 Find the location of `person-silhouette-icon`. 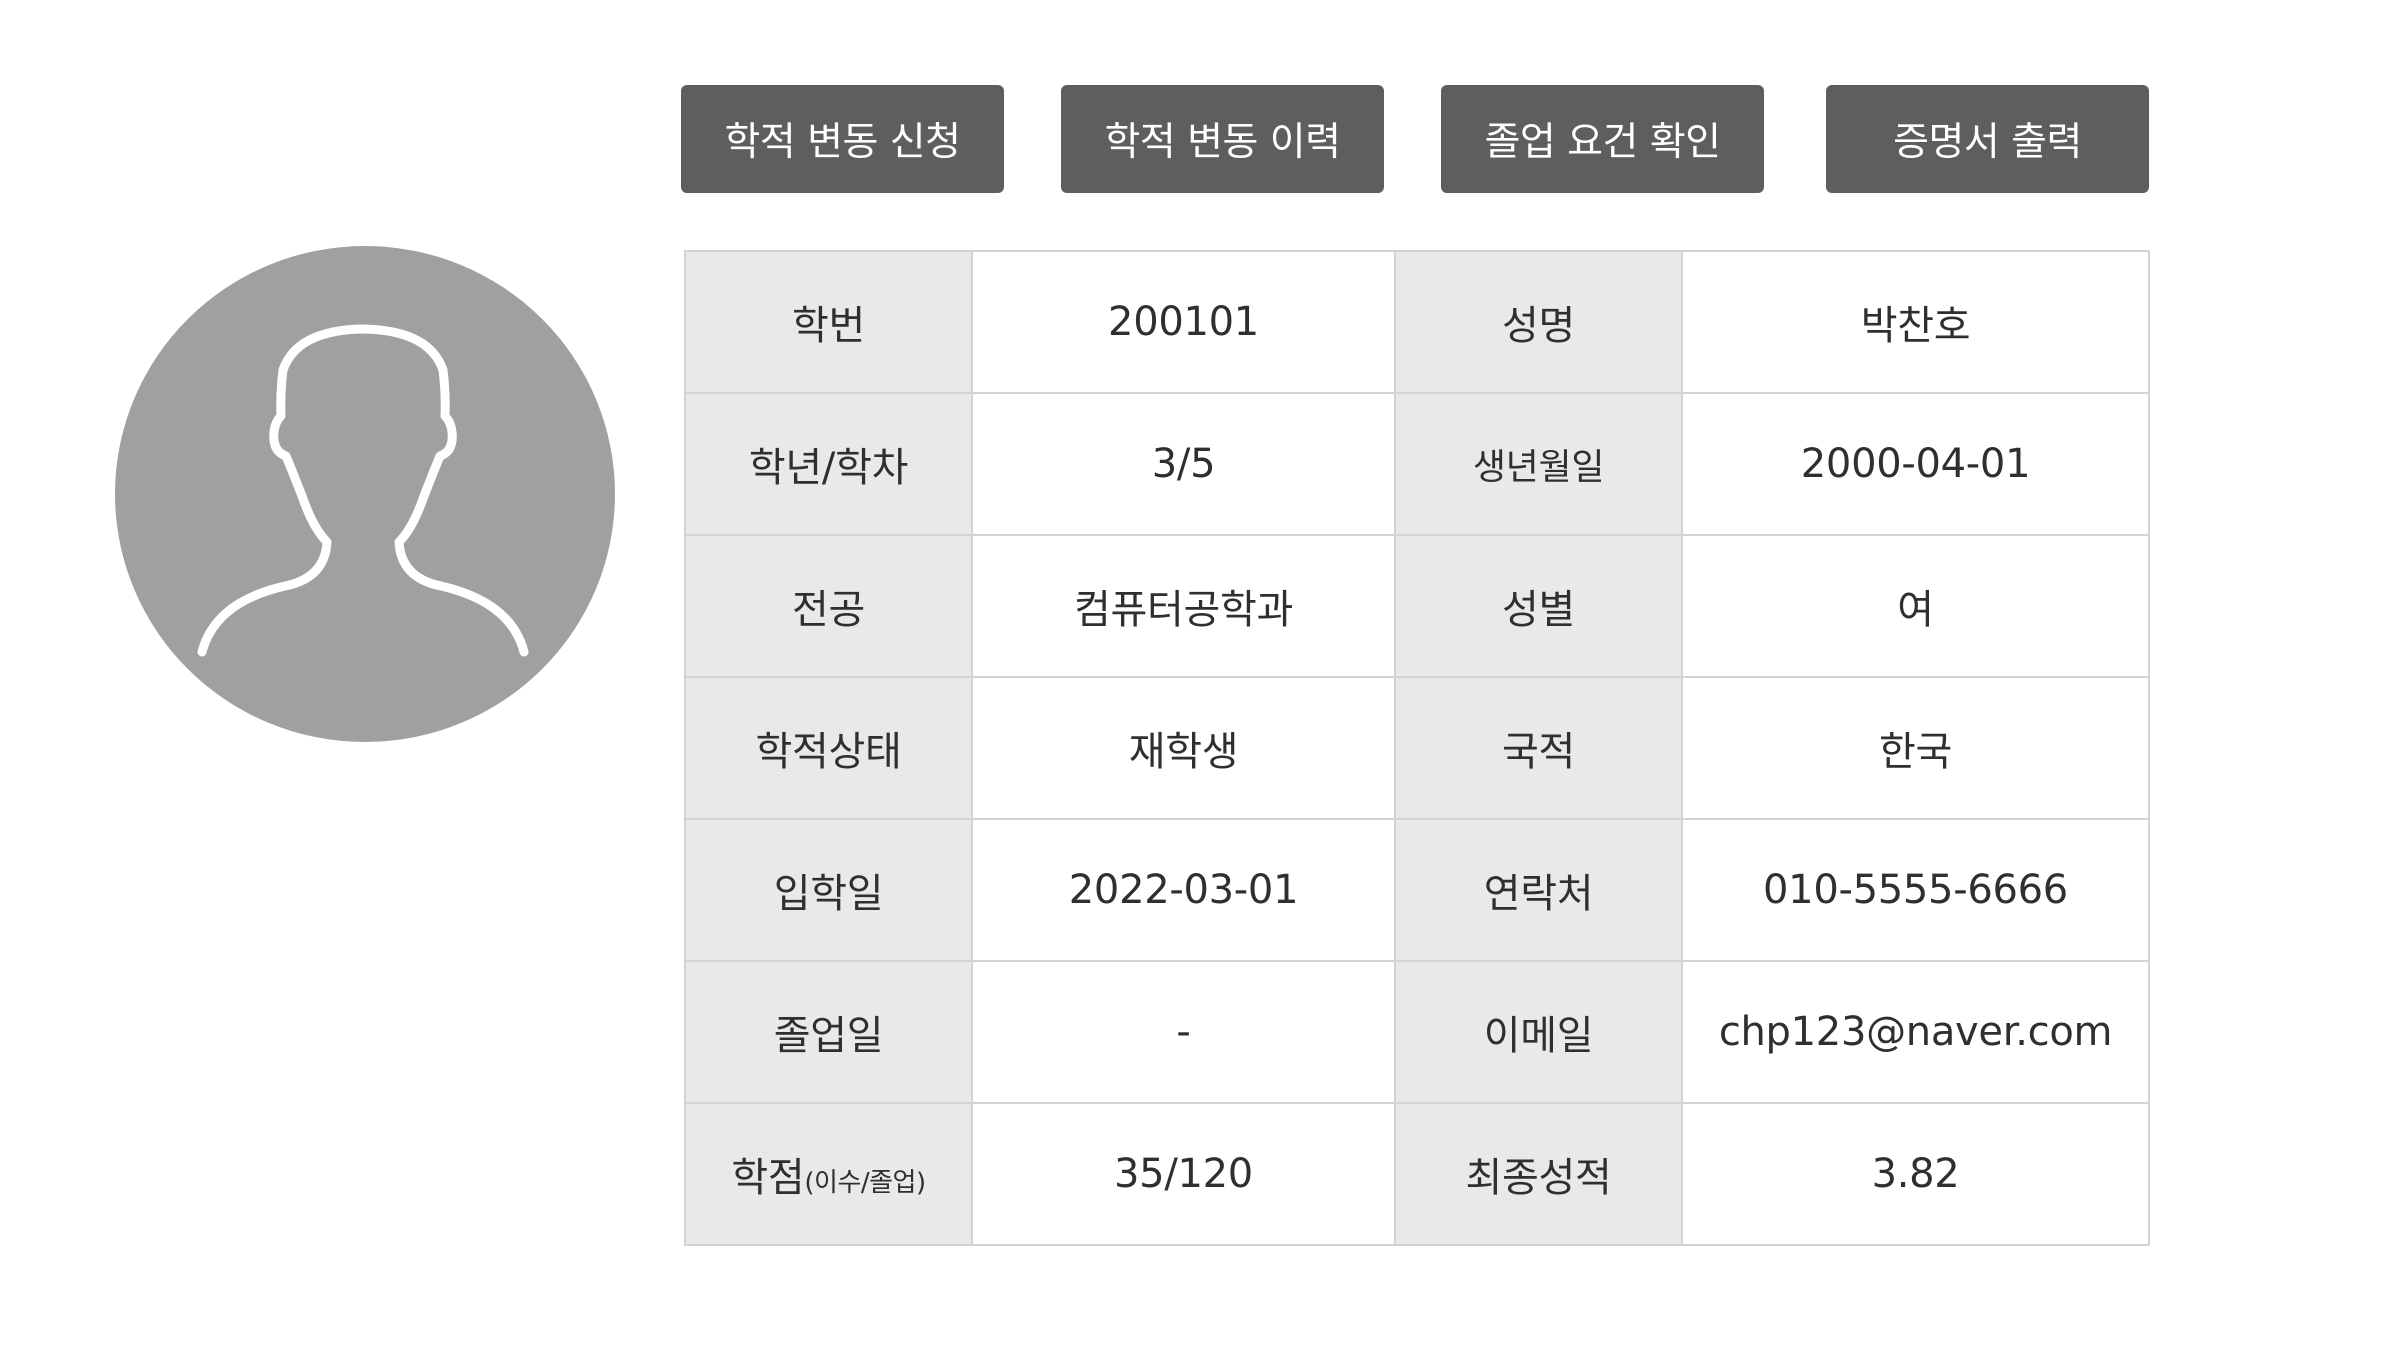

person-silhouette-icon is located at coordinates (365, 494).